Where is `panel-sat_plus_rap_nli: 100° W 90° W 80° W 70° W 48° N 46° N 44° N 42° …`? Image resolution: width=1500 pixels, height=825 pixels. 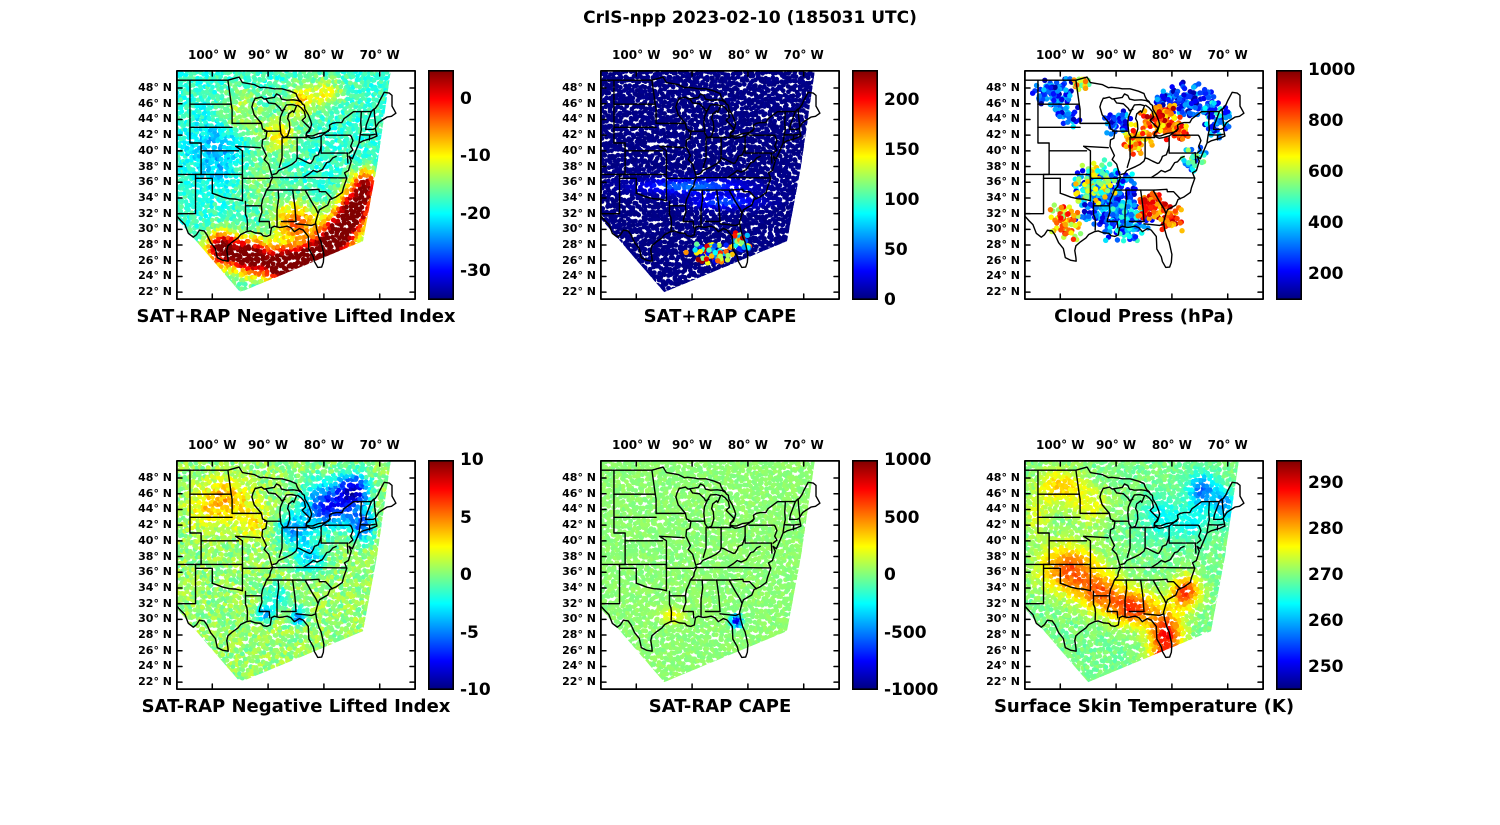
panel-sat_plus_rap_nli: 100° W 90° W 80° W 70° W 48° N 46° N 44° N 42° … is located at coordinates (326, 209).